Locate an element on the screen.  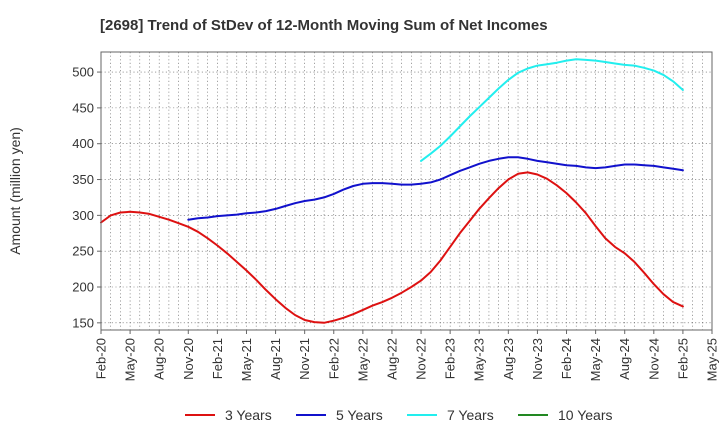
legend-label: 7 Years is located at coordinates (470, 415).